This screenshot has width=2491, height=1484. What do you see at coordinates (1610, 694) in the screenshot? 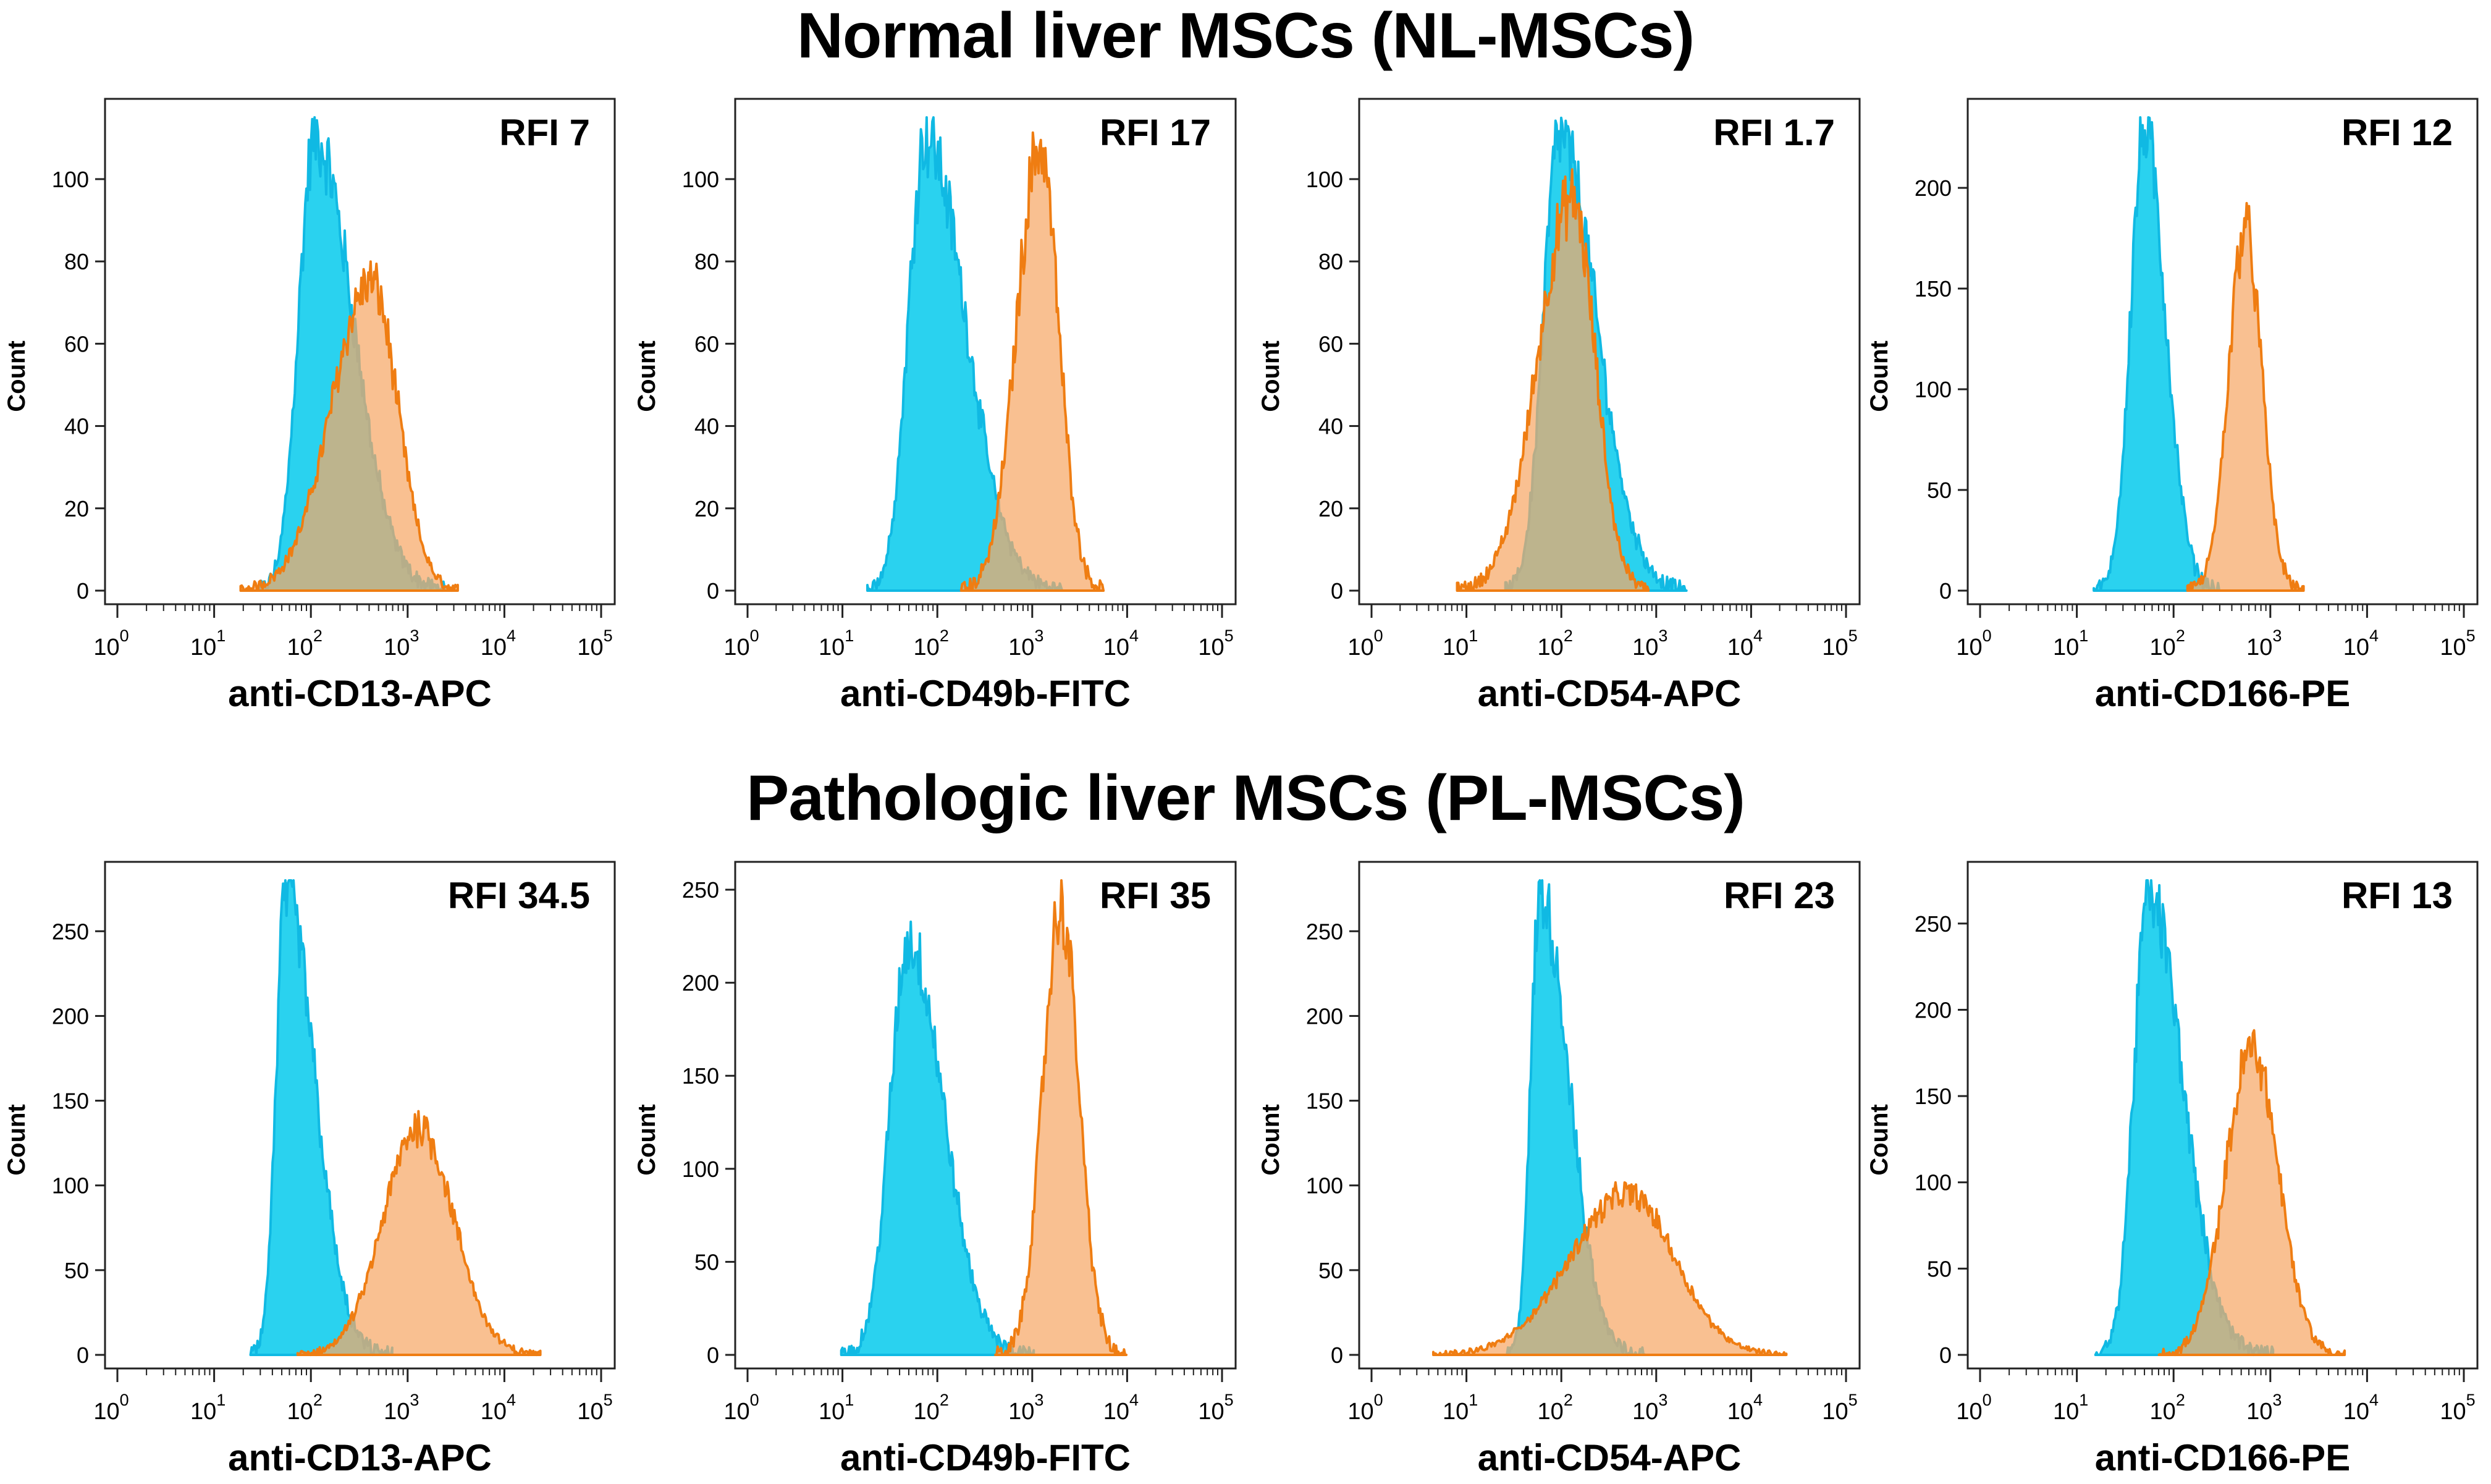
I see `x-axis-label: anti-CD54-APC` at bounding box center [1610, 694].